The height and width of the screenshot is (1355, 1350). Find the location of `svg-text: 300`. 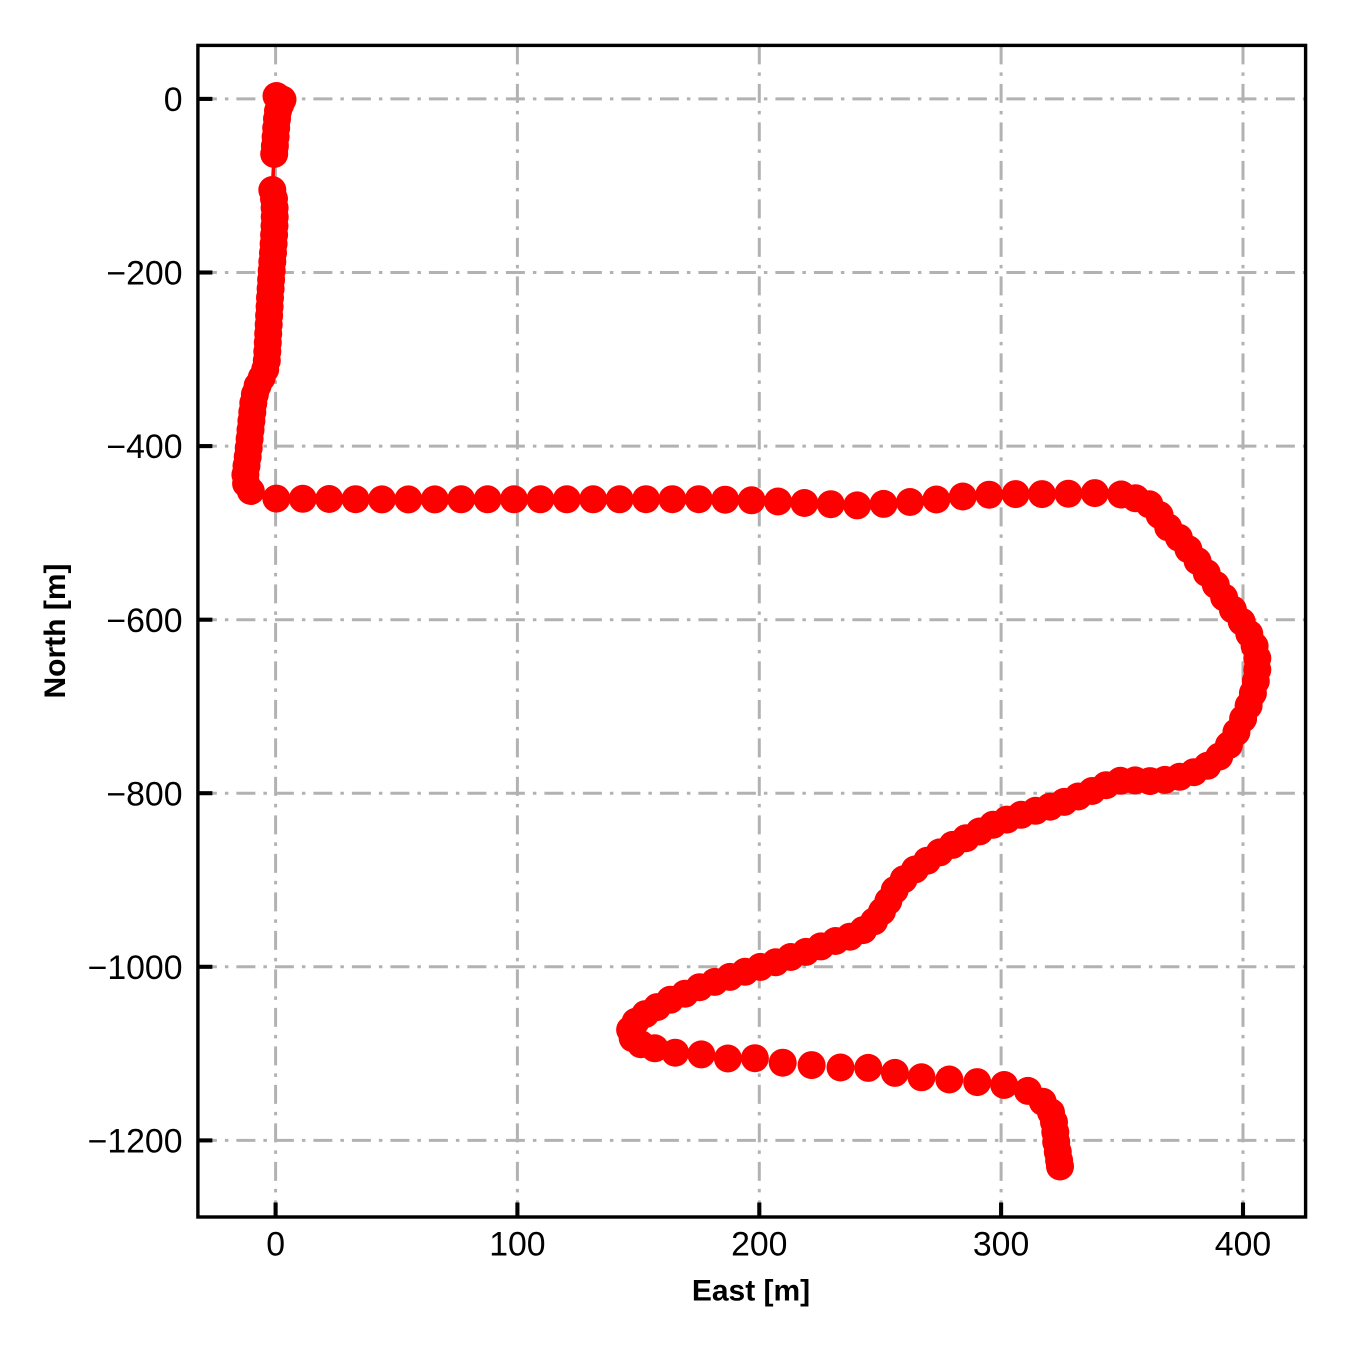

svg-text: 300 is located at coordinates (1001, 1245).